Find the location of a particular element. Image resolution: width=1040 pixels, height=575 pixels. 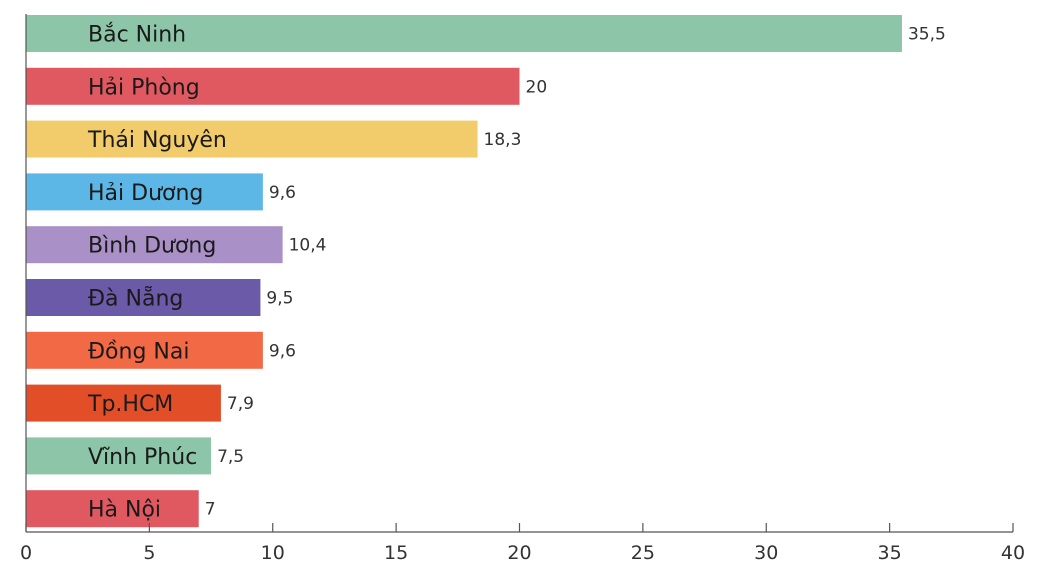

x-tick-label-3: 15 is located at coordinates (396, 553).